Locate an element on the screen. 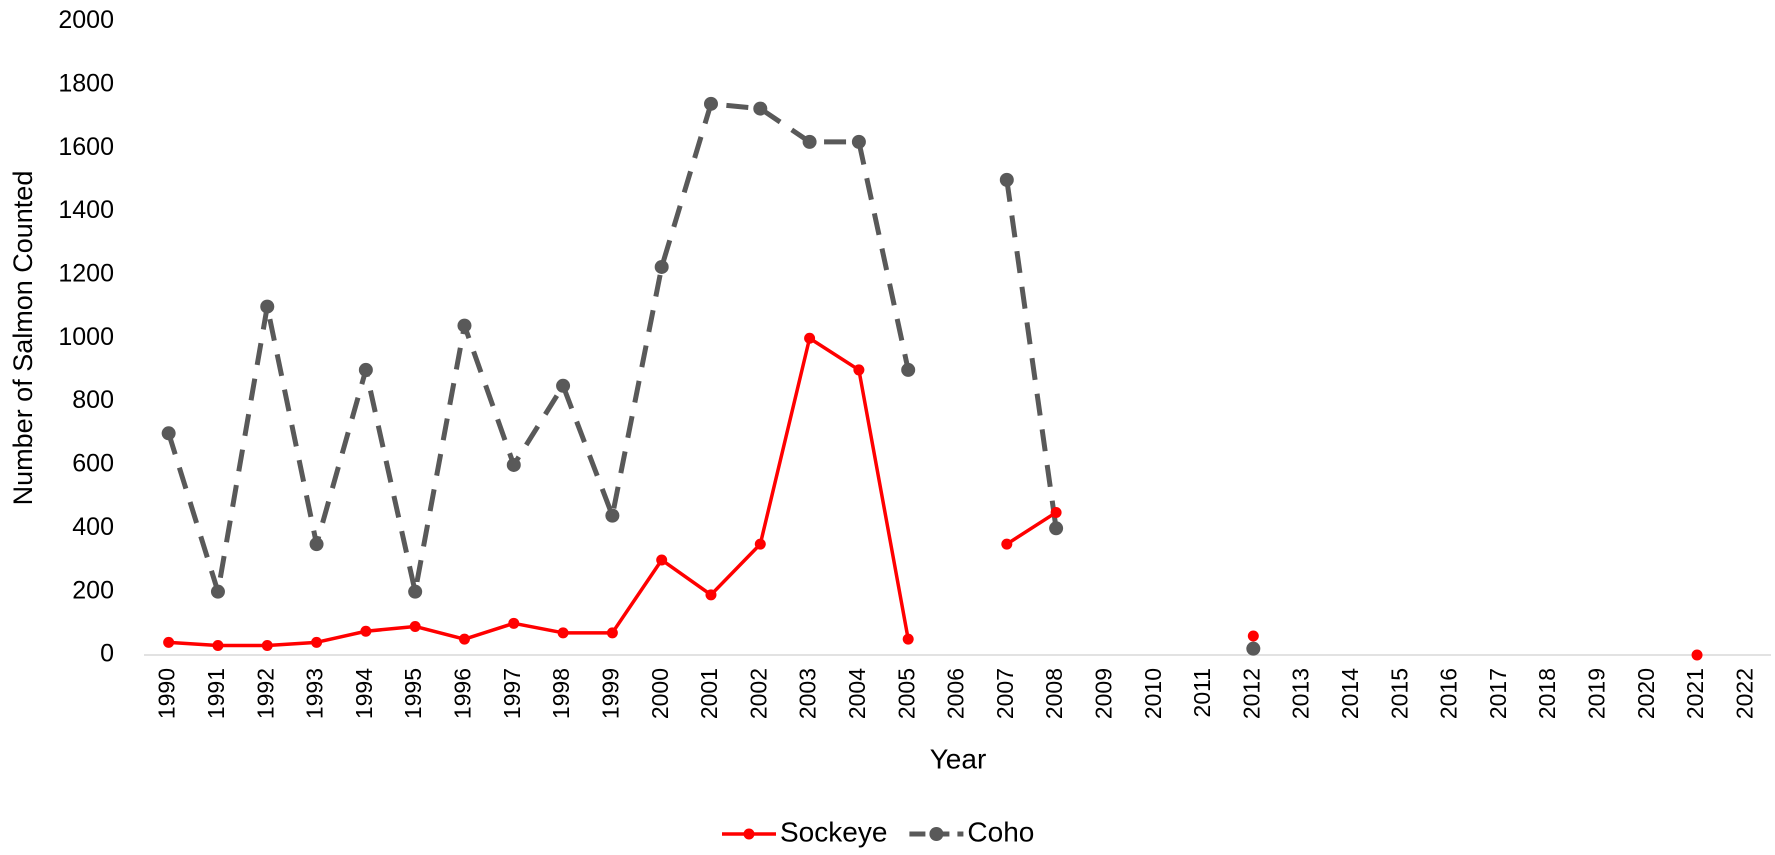 The width and height of the screenshot is (1775, 855). x-tick-label: 2015 is located at coordinates (1399, 693).